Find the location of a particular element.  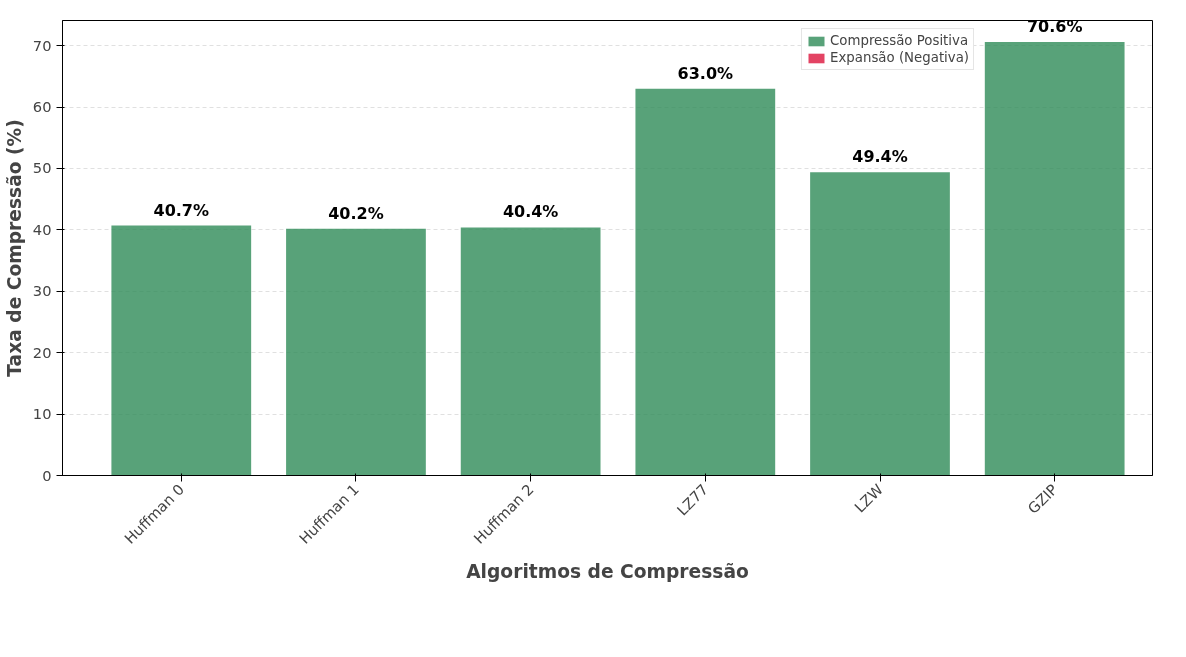

y-tick-label: 0 is located at coordinates (47, 475).